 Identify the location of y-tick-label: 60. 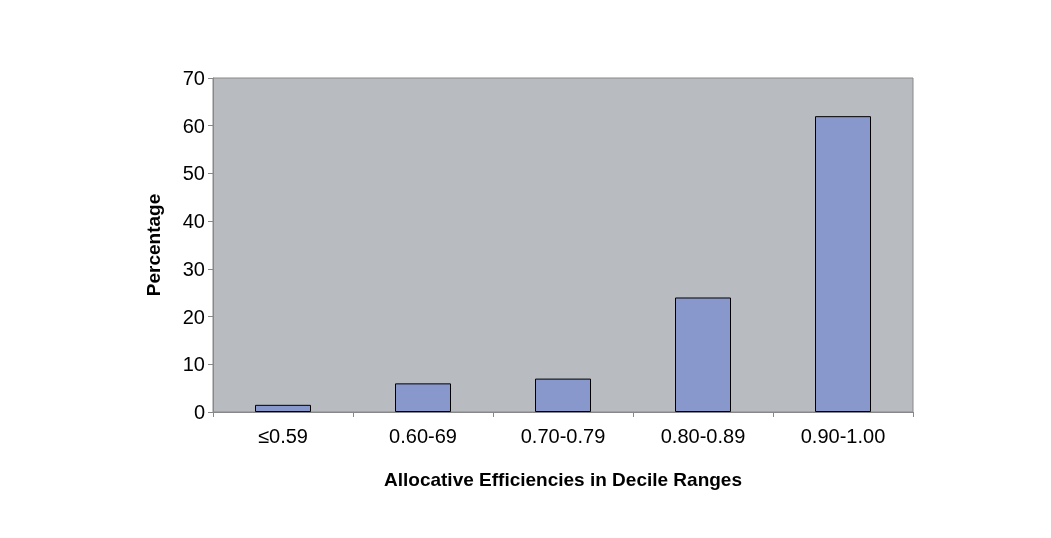
(193, 125).